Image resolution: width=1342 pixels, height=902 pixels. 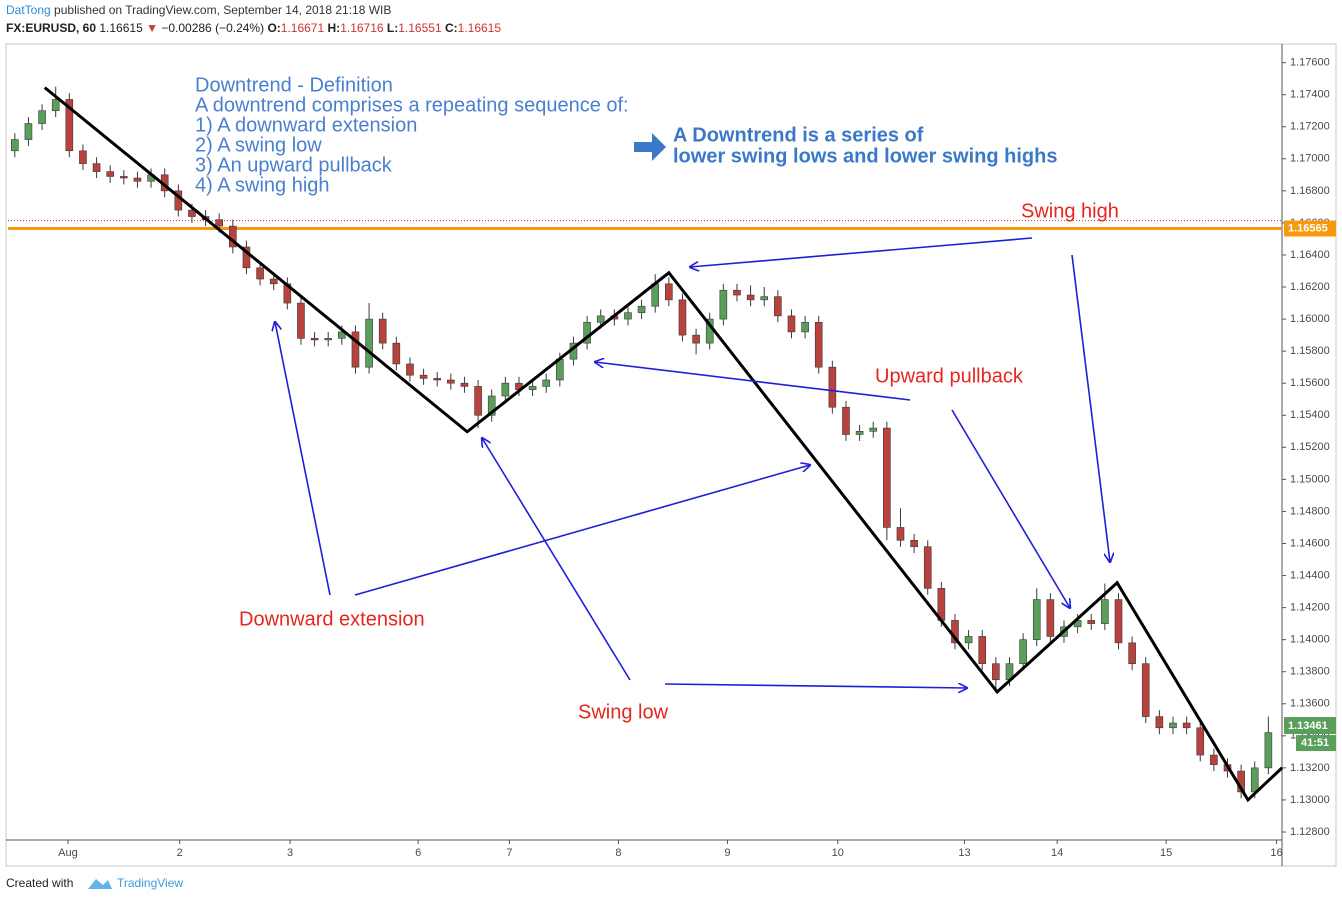 What do you see at coordinates (100, 884) in the screenshot?
I see `brand-logo` at bounding box center [100, 884].